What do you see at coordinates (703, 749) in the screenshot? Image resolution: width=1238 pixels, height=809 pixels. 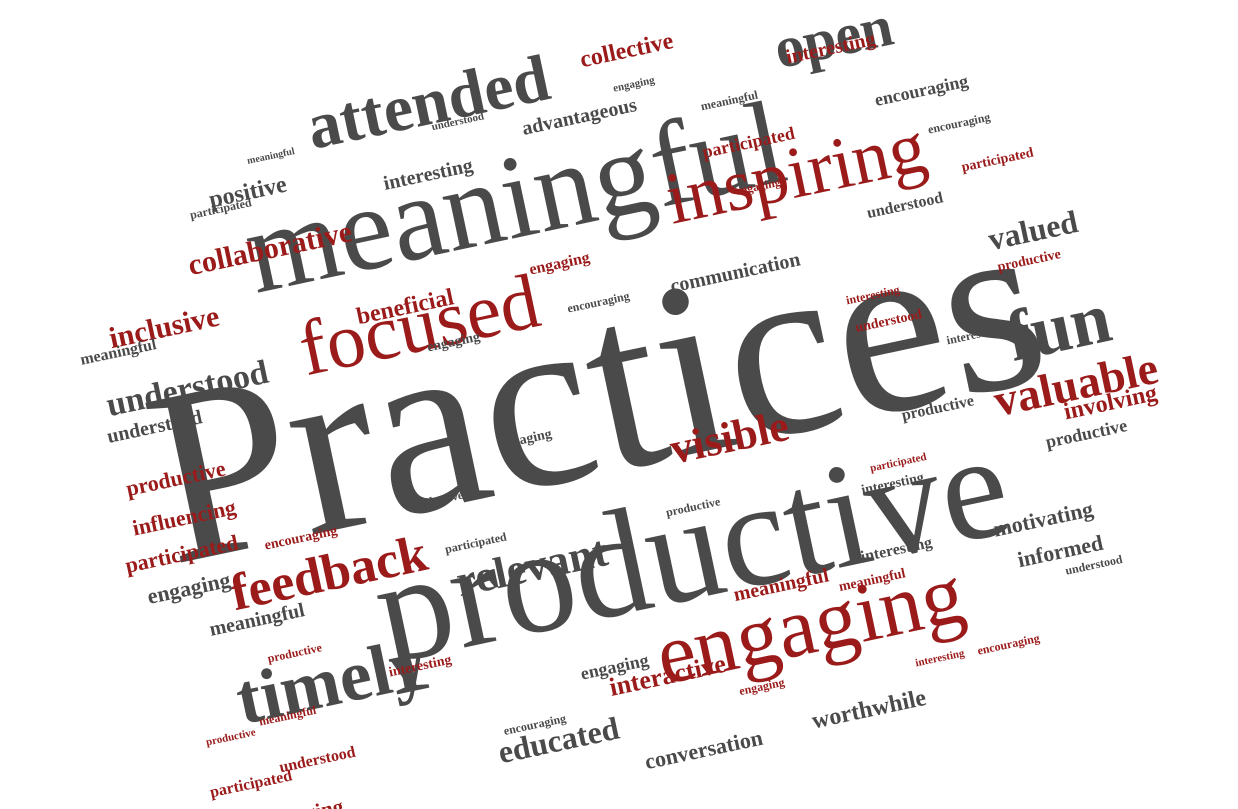 I see `cloud-word: conversation` at bounding box center [703, 749].